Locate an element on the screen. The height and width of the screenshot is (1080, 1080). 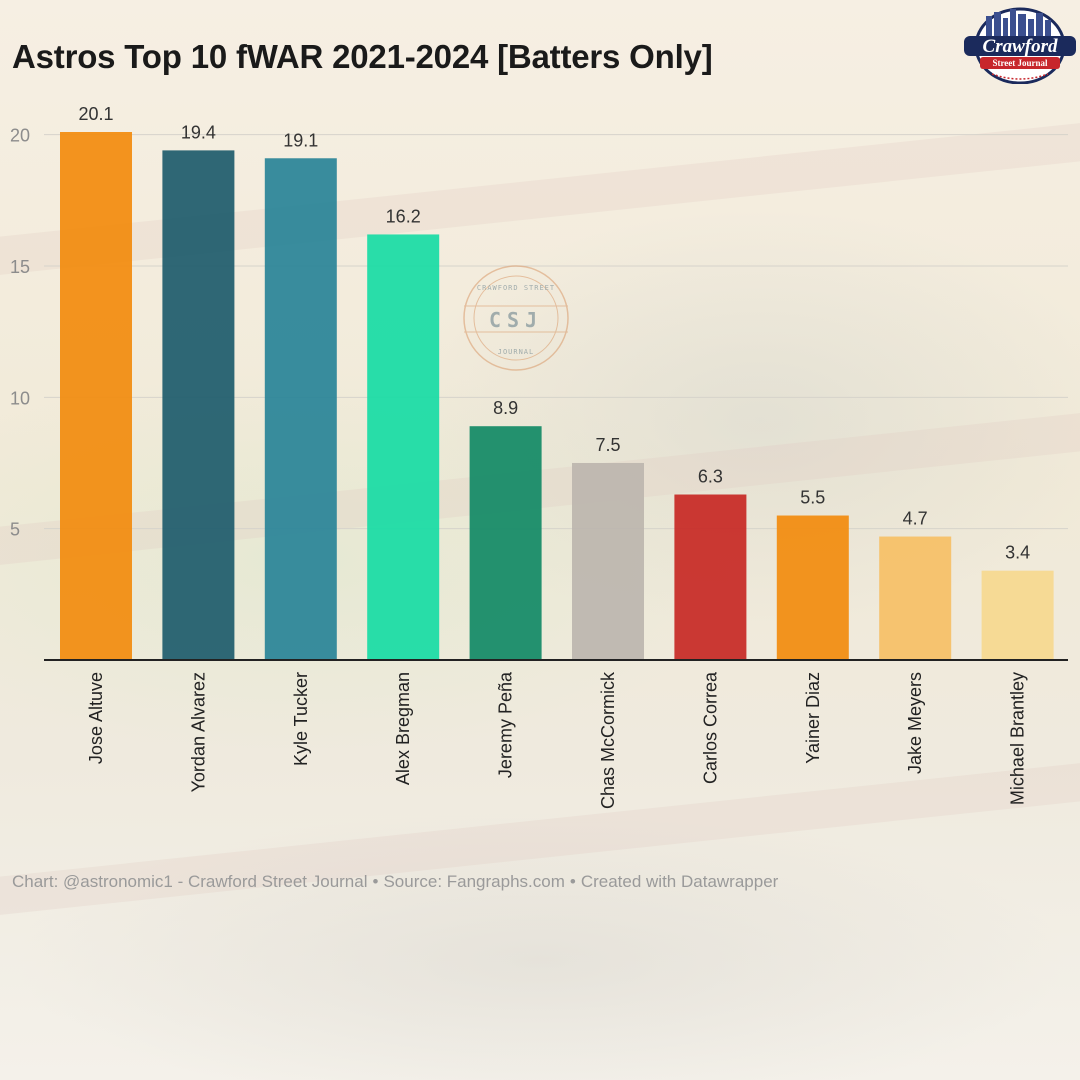
bar-value-label: 16.2 is located at coordinates (403, 216).